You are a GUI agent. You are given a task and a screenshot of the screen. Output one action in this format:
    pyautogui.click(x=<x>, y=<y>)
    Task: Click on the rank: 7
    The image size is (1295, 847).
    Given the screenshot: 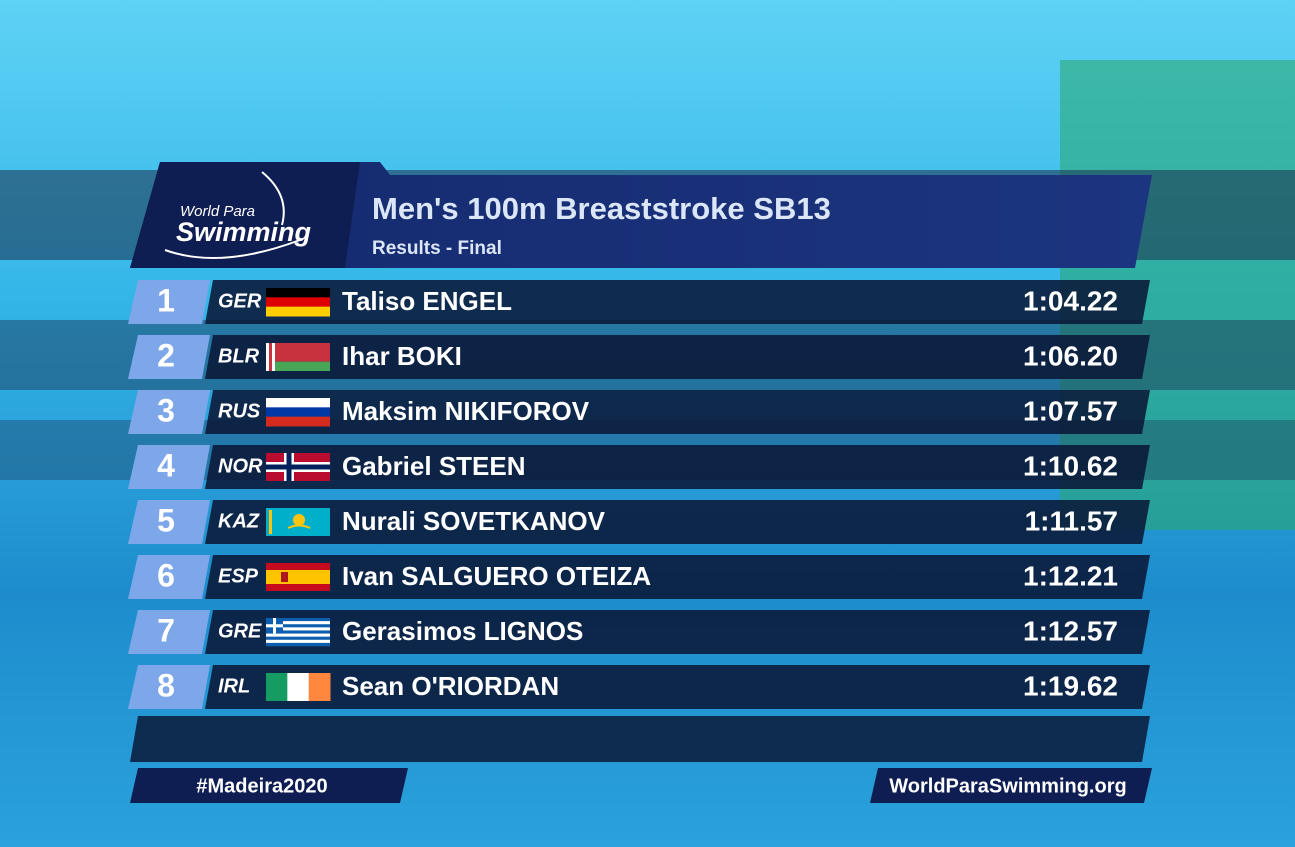 What is the action you would take?
    pyautogui.click(x=166, y=630)
    